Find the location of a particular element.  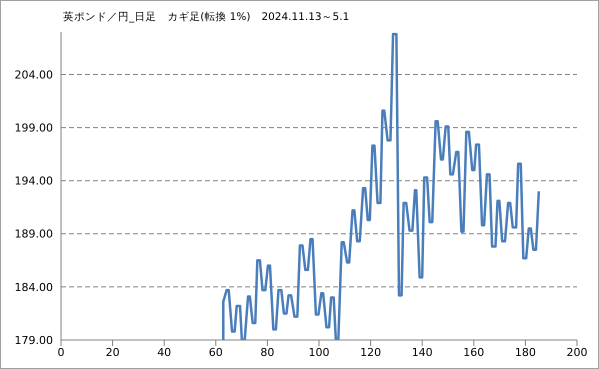

x-tick-label: 40 is located at coordinates (164, 352).